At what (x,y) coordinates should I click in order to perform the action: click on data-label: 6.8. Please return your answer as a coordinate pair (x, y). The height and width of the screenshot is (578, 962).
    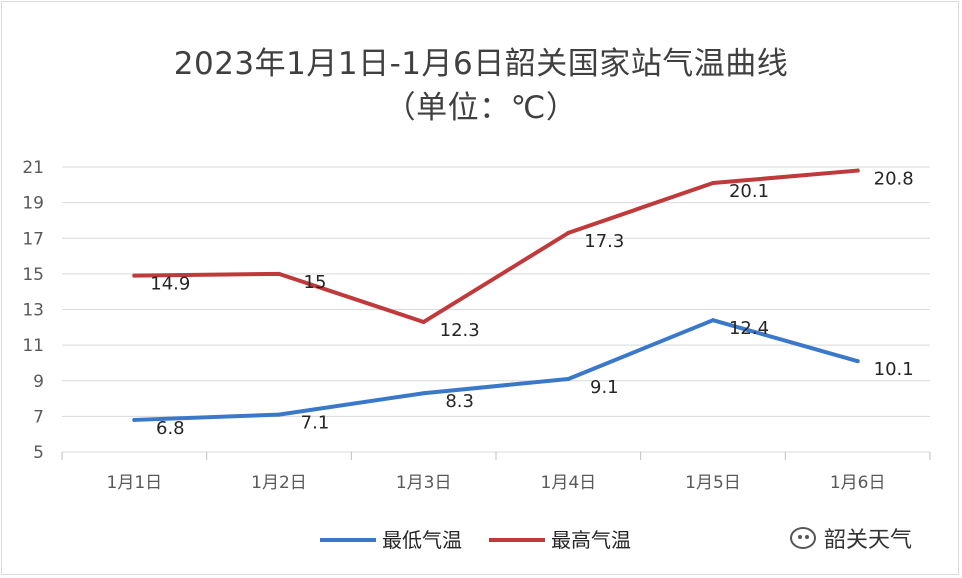
    Looking at the image, I should click on (170, 428).